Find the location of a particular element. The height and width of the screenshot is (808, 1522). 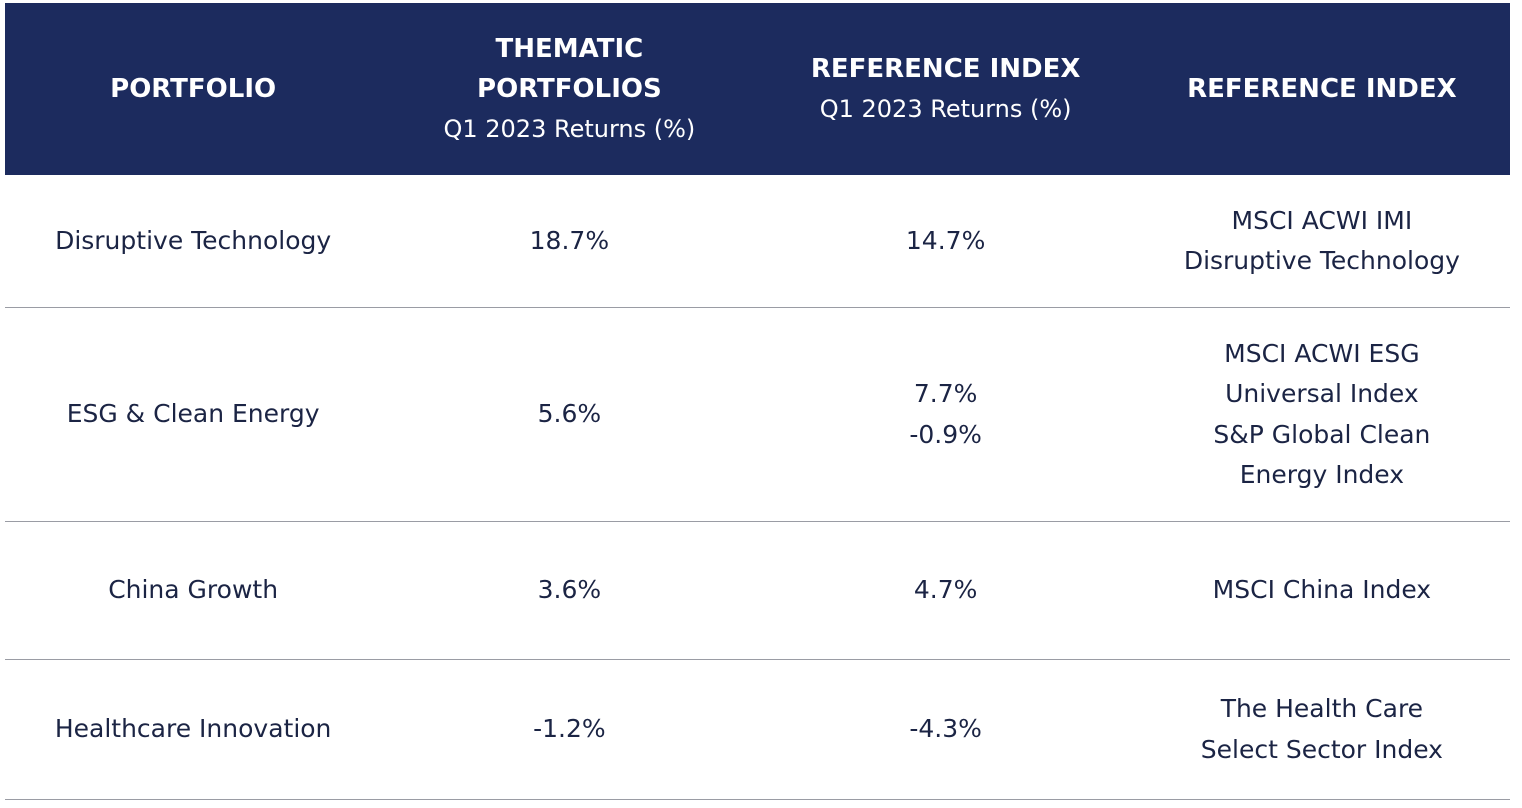

cell-text: China Growth is located at coordinates (193, 590).